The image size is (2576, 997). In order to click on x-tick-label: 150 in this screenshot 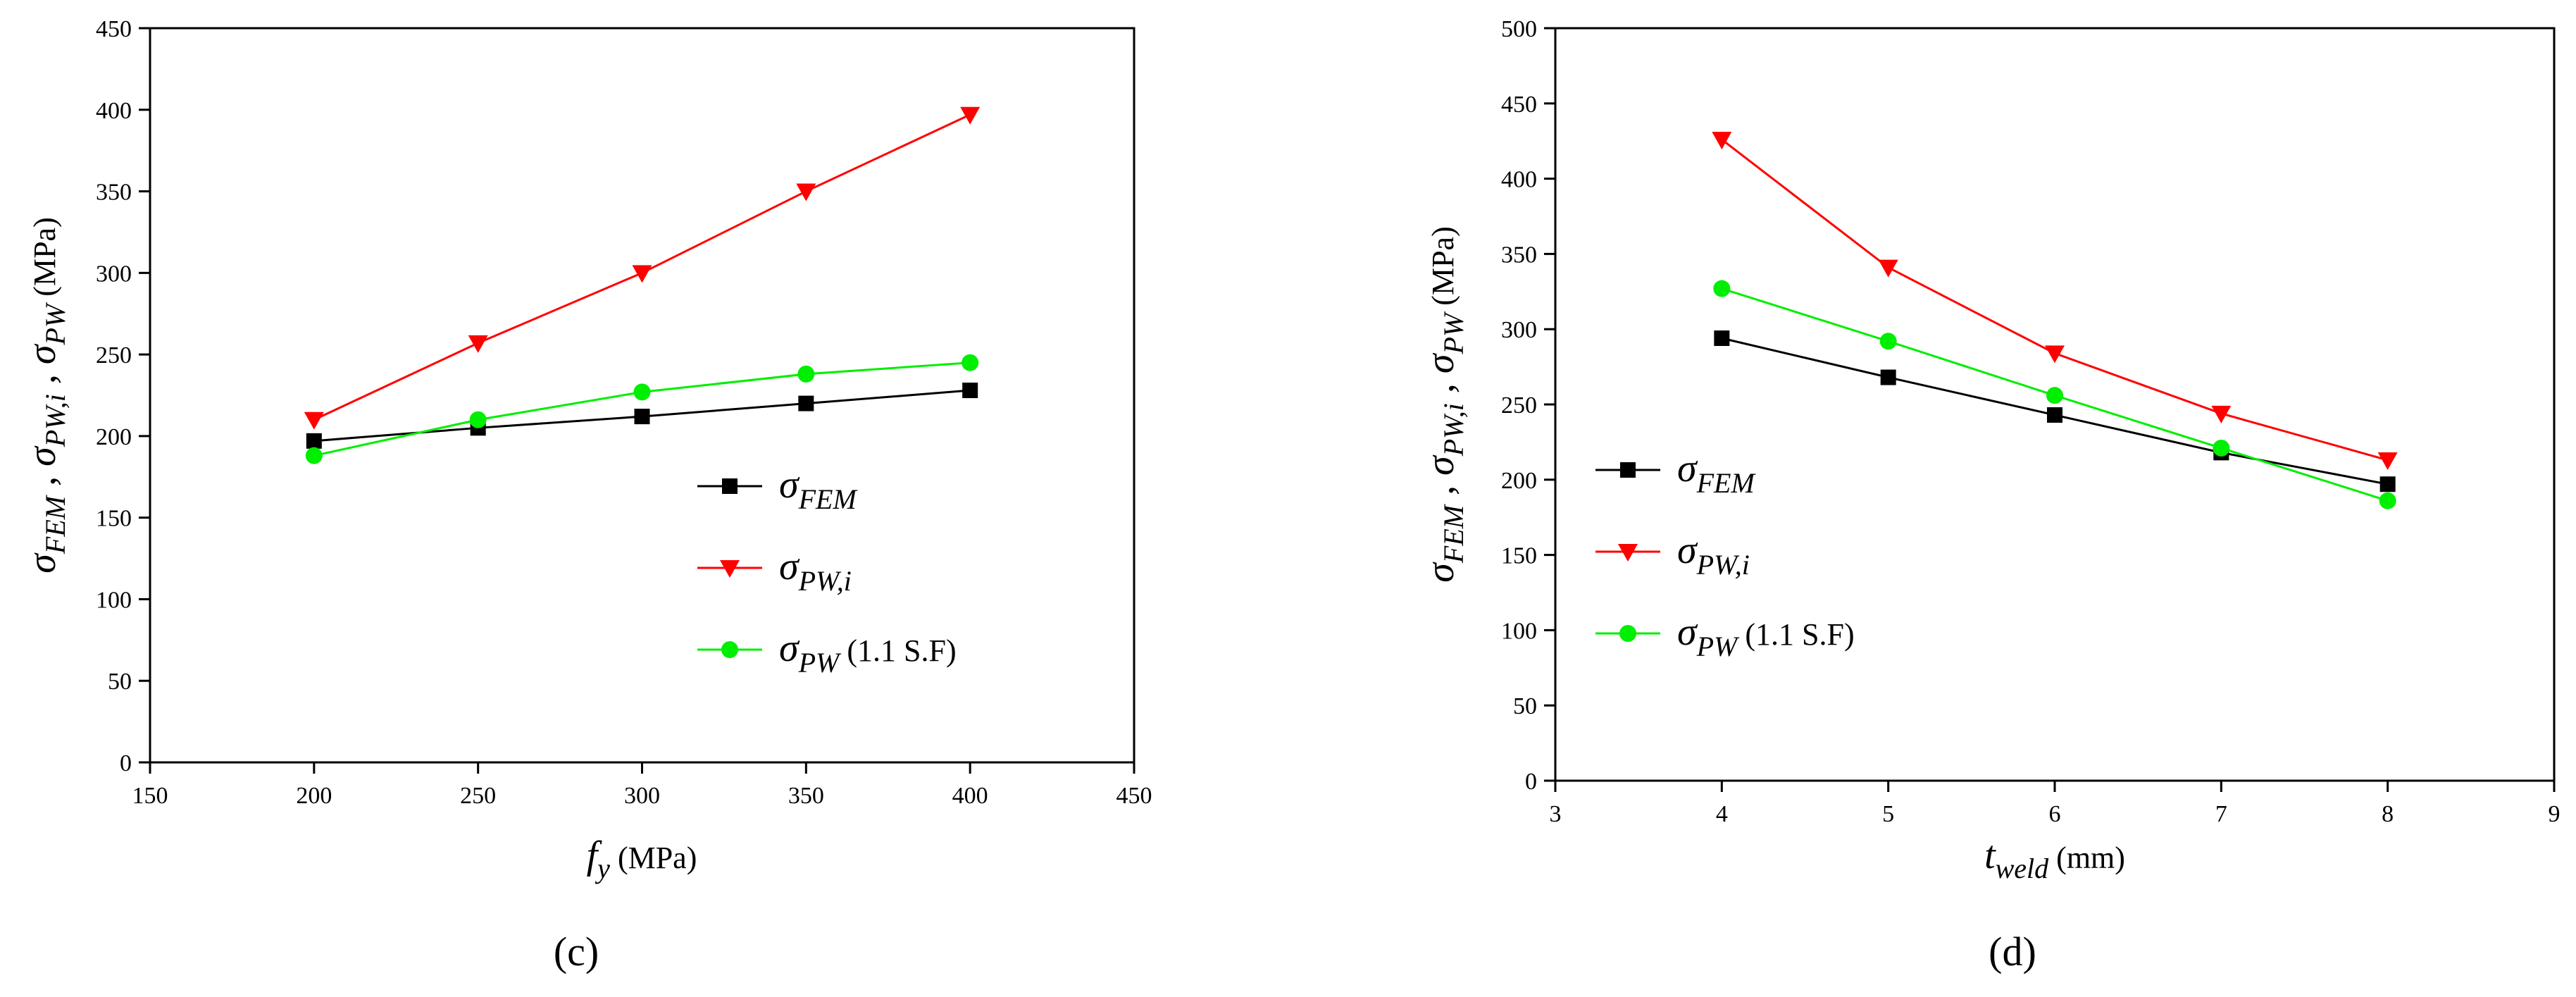, I will do `click(150, 796)`.